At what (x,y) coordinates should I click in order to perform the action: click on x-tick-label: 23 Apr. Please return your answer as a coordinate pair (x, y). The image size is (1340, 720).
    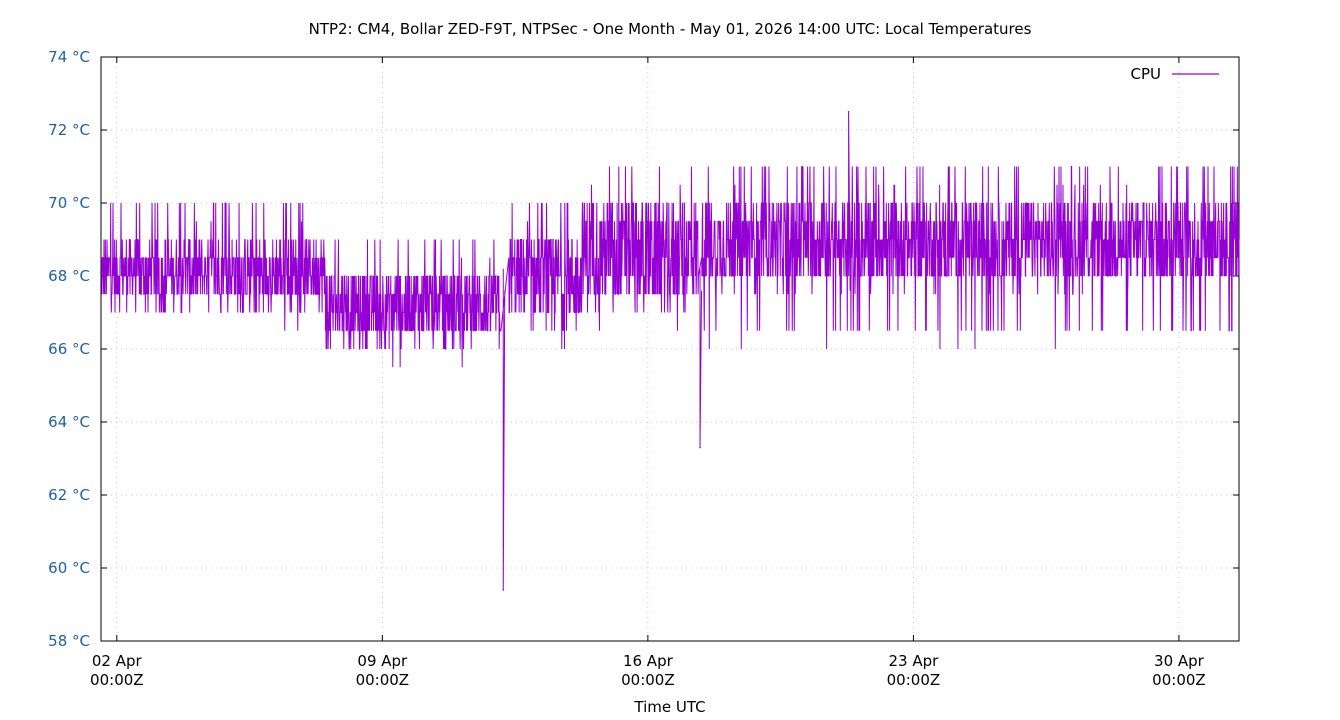
    Looking at the image, I should click on (913, 661).